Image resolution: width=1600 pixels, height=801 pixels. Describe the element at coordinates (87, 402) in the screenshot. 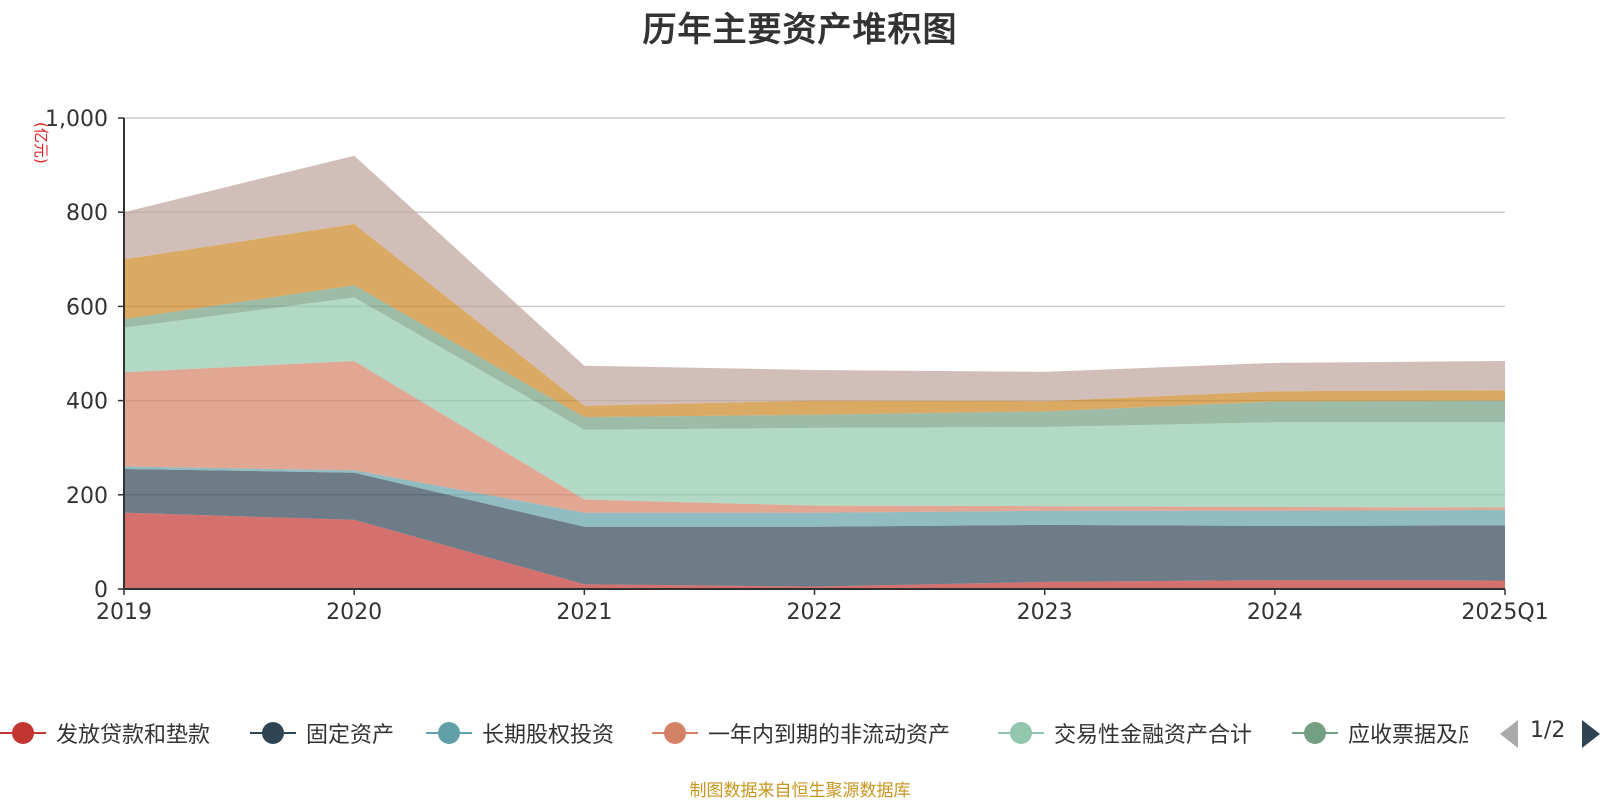

I see `y-tick-label: 400` at that location.